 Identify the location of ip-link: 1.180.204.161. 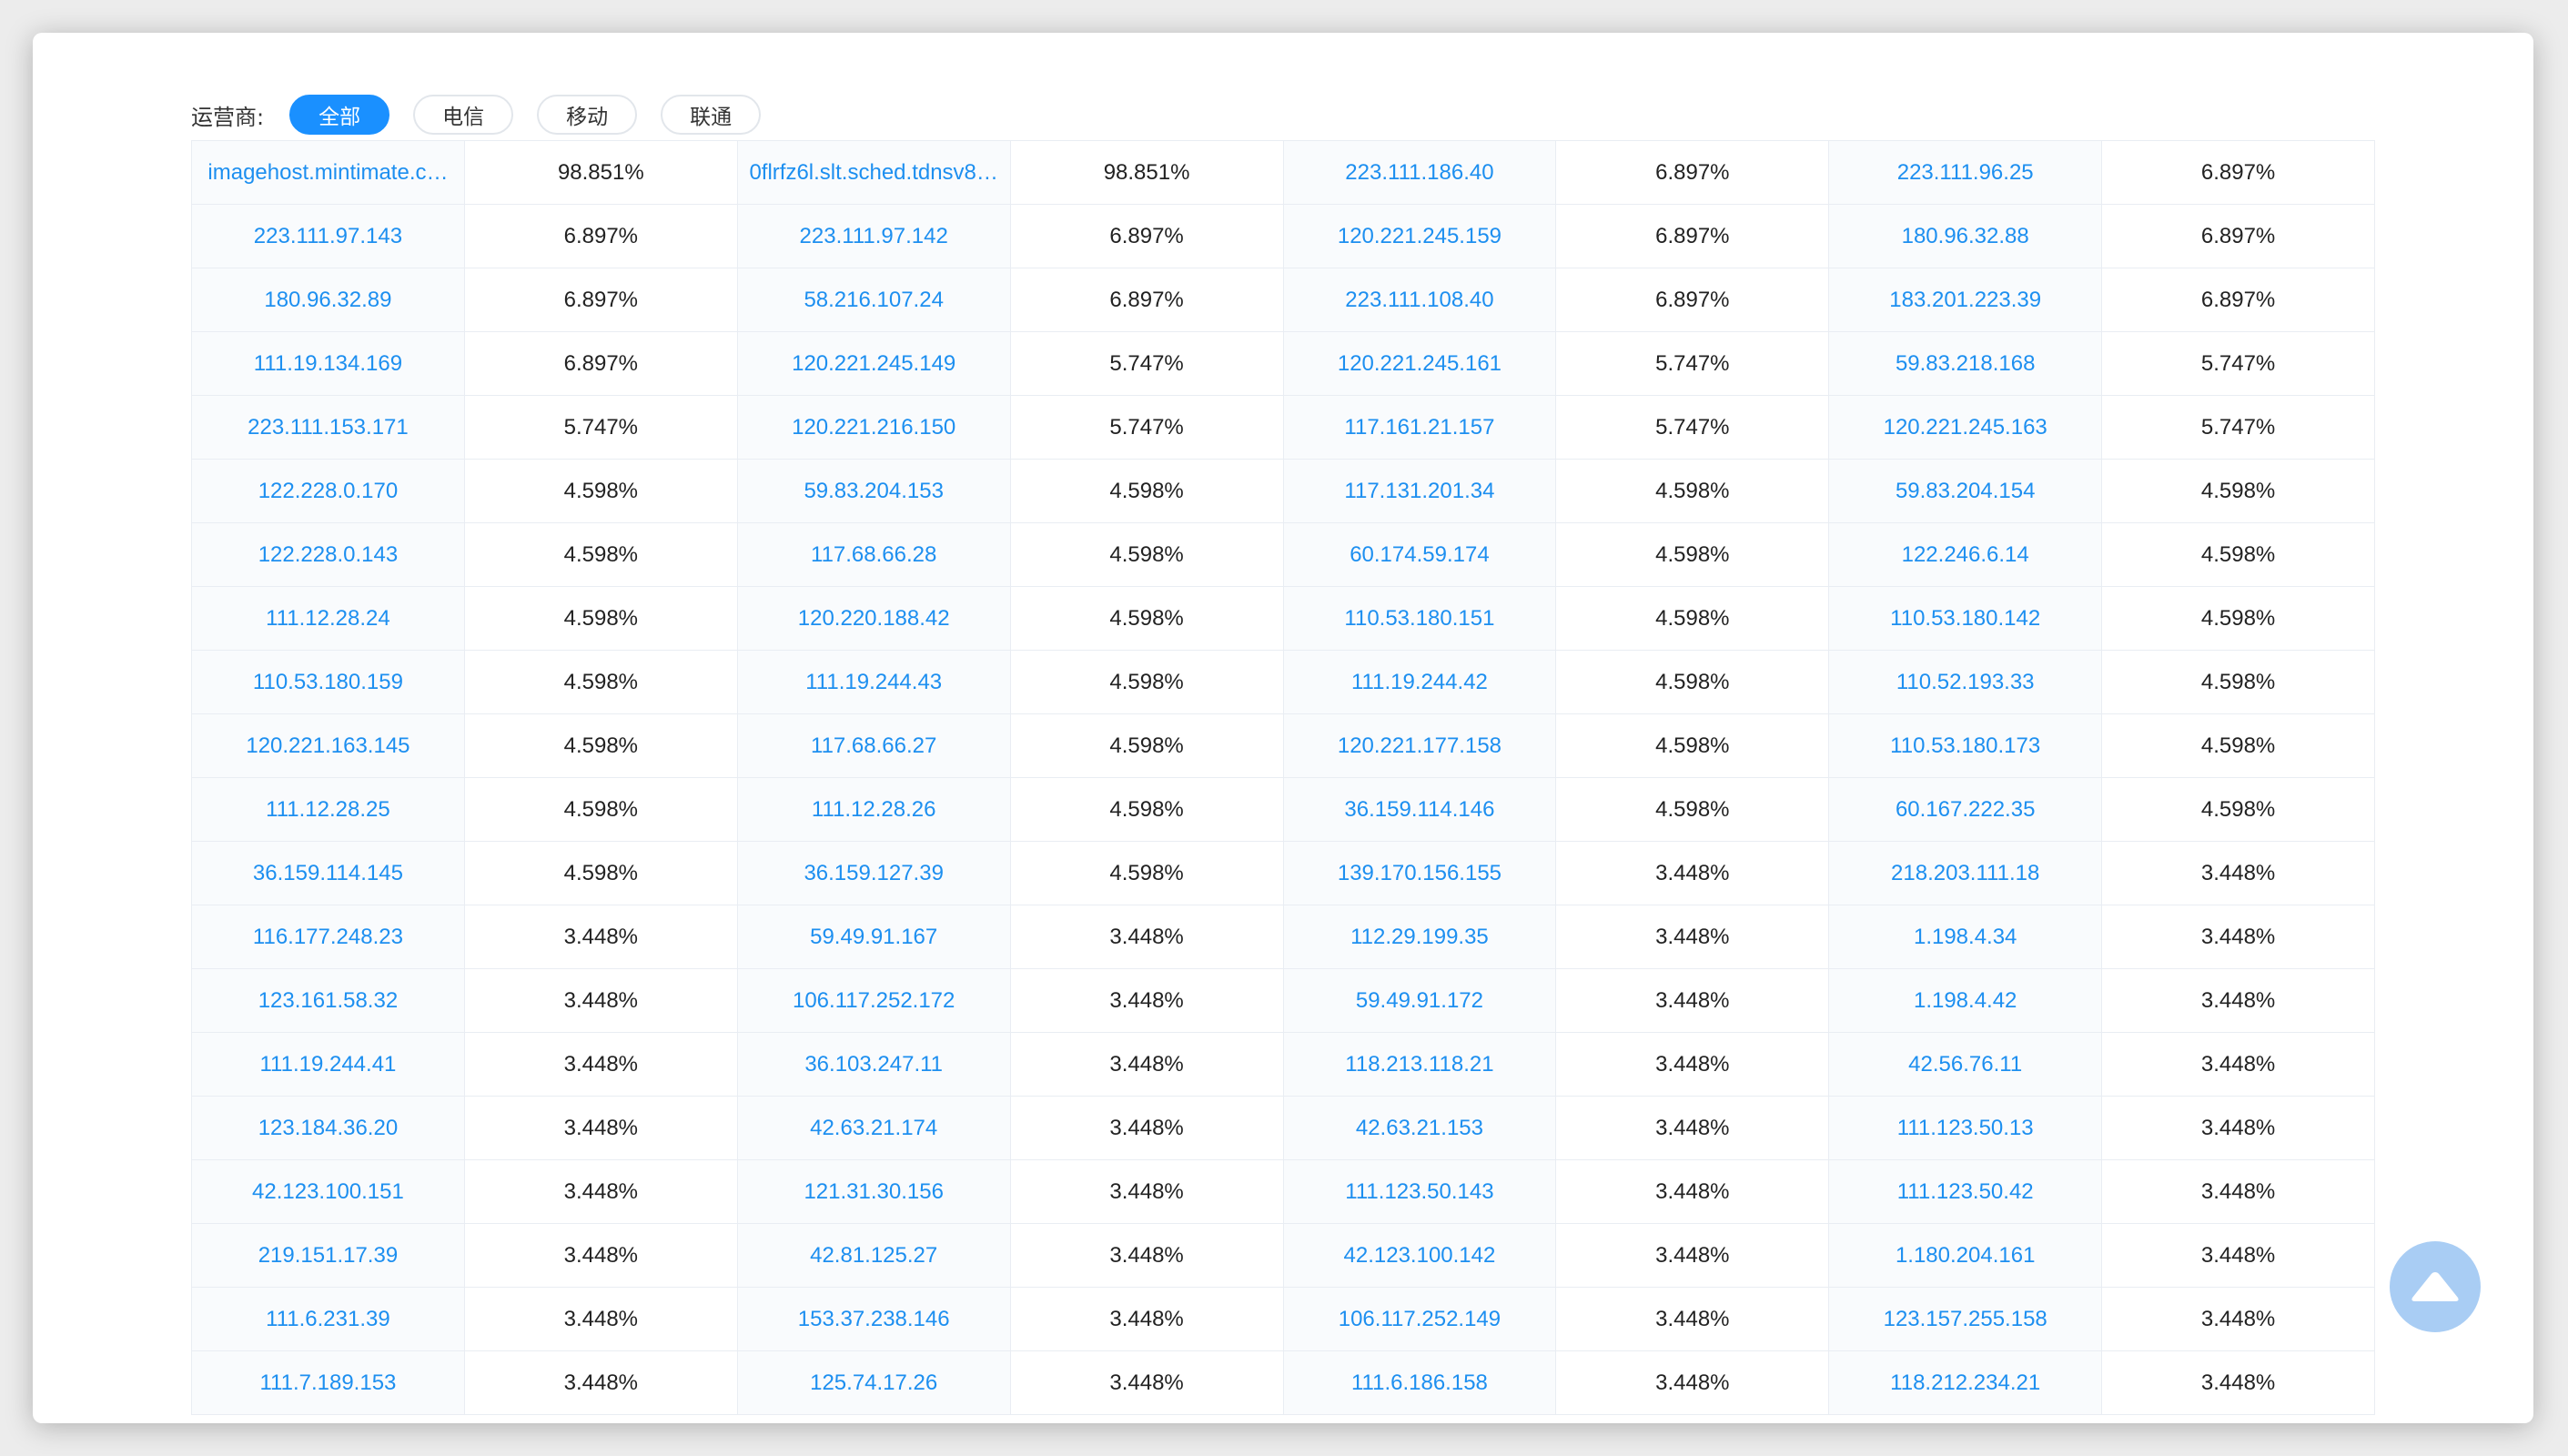
(1966, 1255).